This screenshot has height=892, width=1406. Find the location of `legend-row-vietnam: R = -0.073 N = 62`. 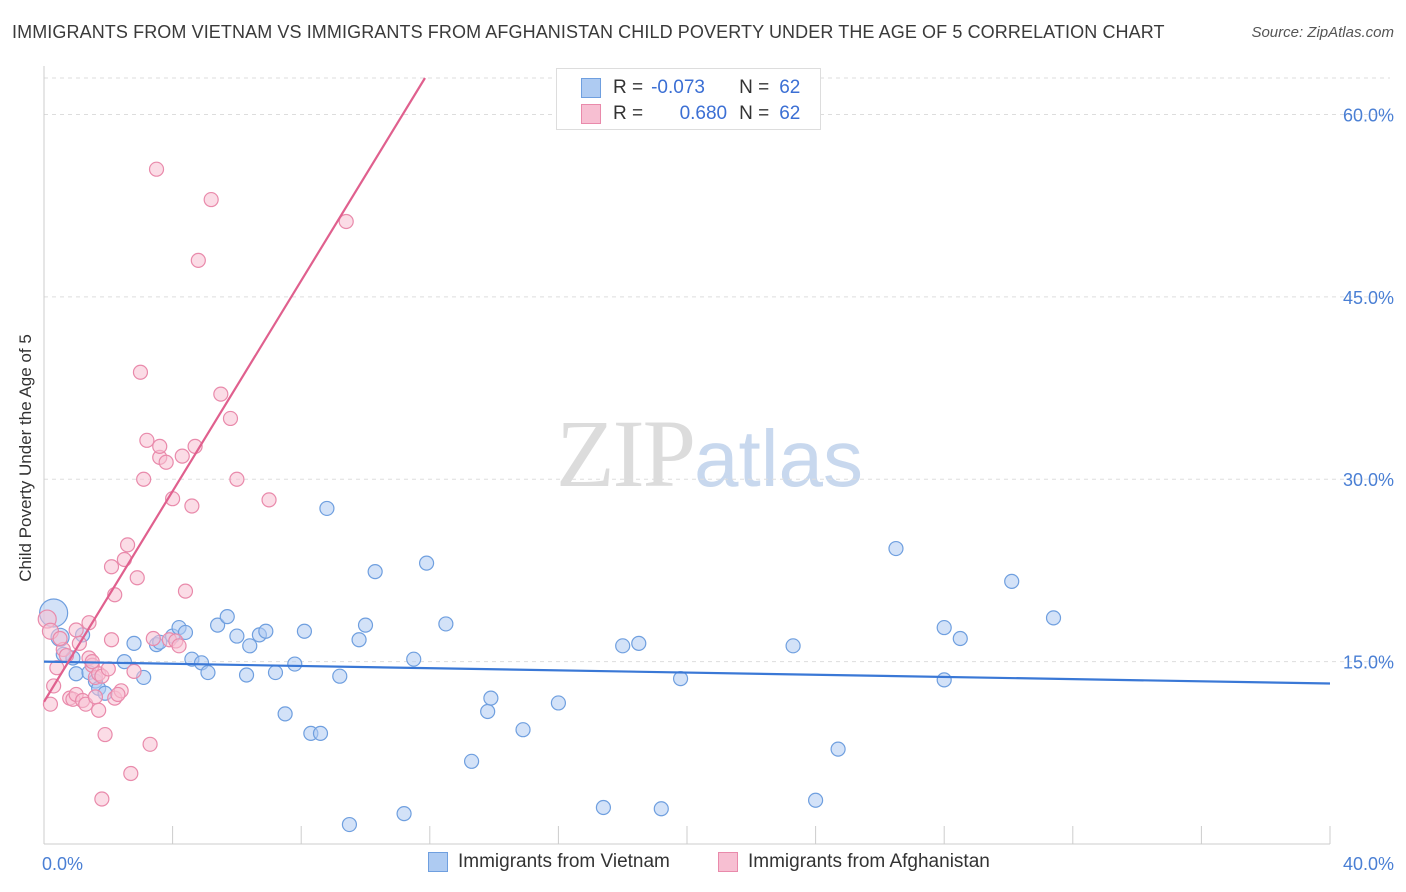

legend-row-vietnam: R = -0.073 N = 62 is located at coordinates (690, 88).